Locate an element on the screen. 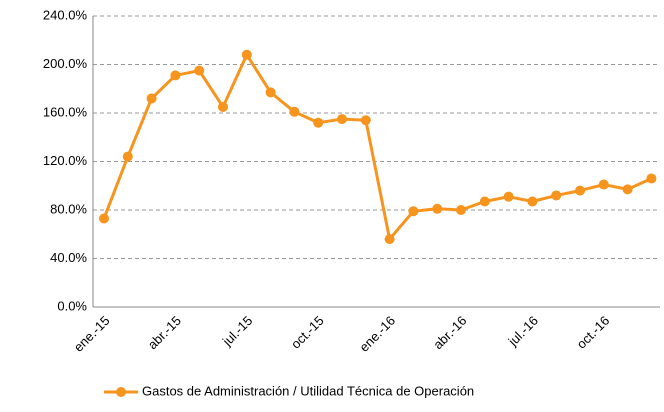 The width and height of the screenshot is (664, 412). x-tick-label: oct.-16 is located at coordinates (593, 332).